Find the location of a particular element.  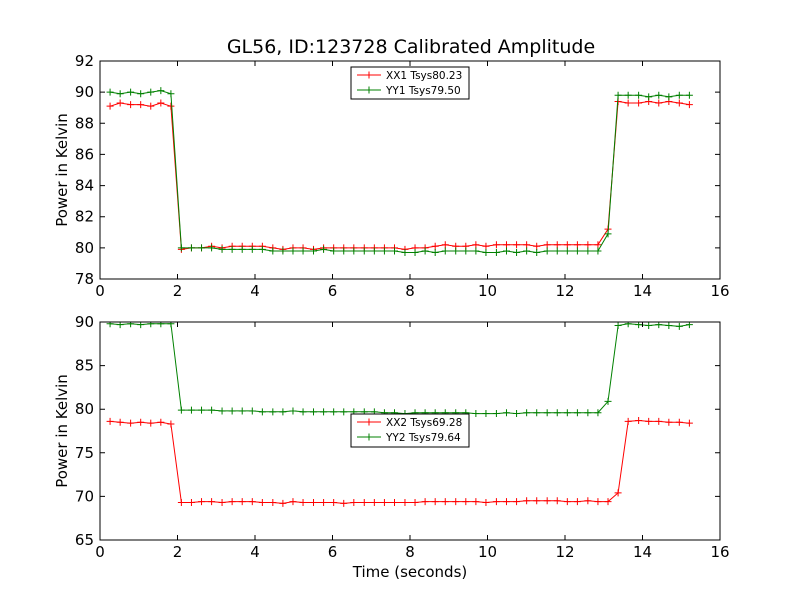

x-tick-label: 16 is located at coordinates (719, 291).